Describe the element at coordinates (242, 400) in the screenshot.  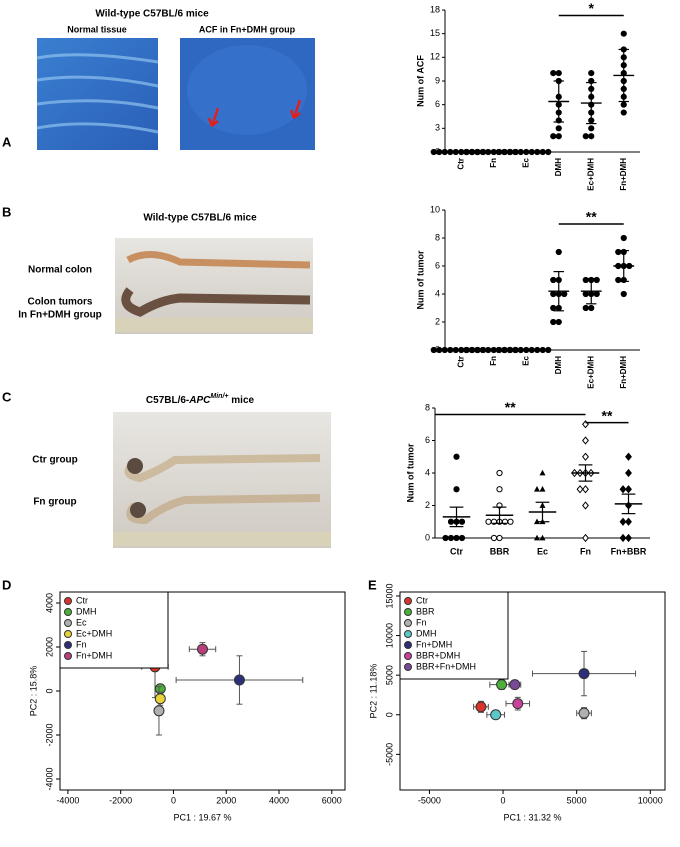
I see `title-part: mice` at that location.